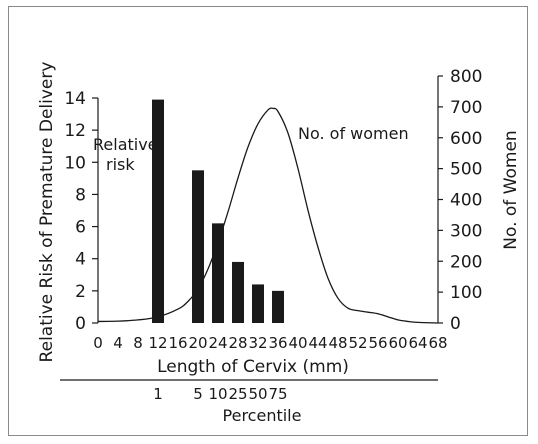 This screenshot has height=444, width=538. I want to click on x-axis-label: Length of Cervix (mm), so click(253, 367).